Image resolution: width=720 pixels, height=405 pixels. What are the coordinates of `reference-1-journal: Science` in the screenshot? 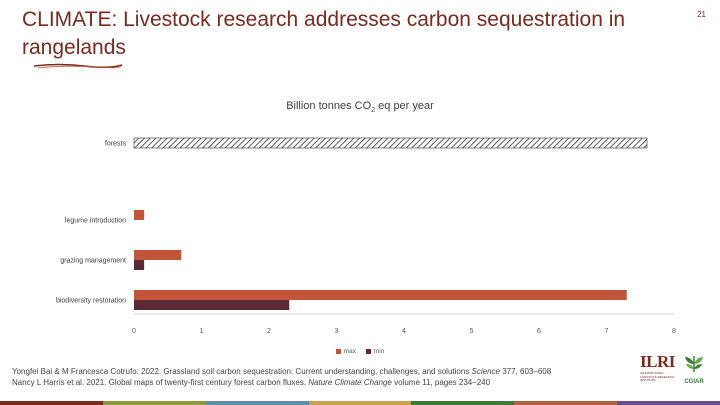 It's located at (485, 371).